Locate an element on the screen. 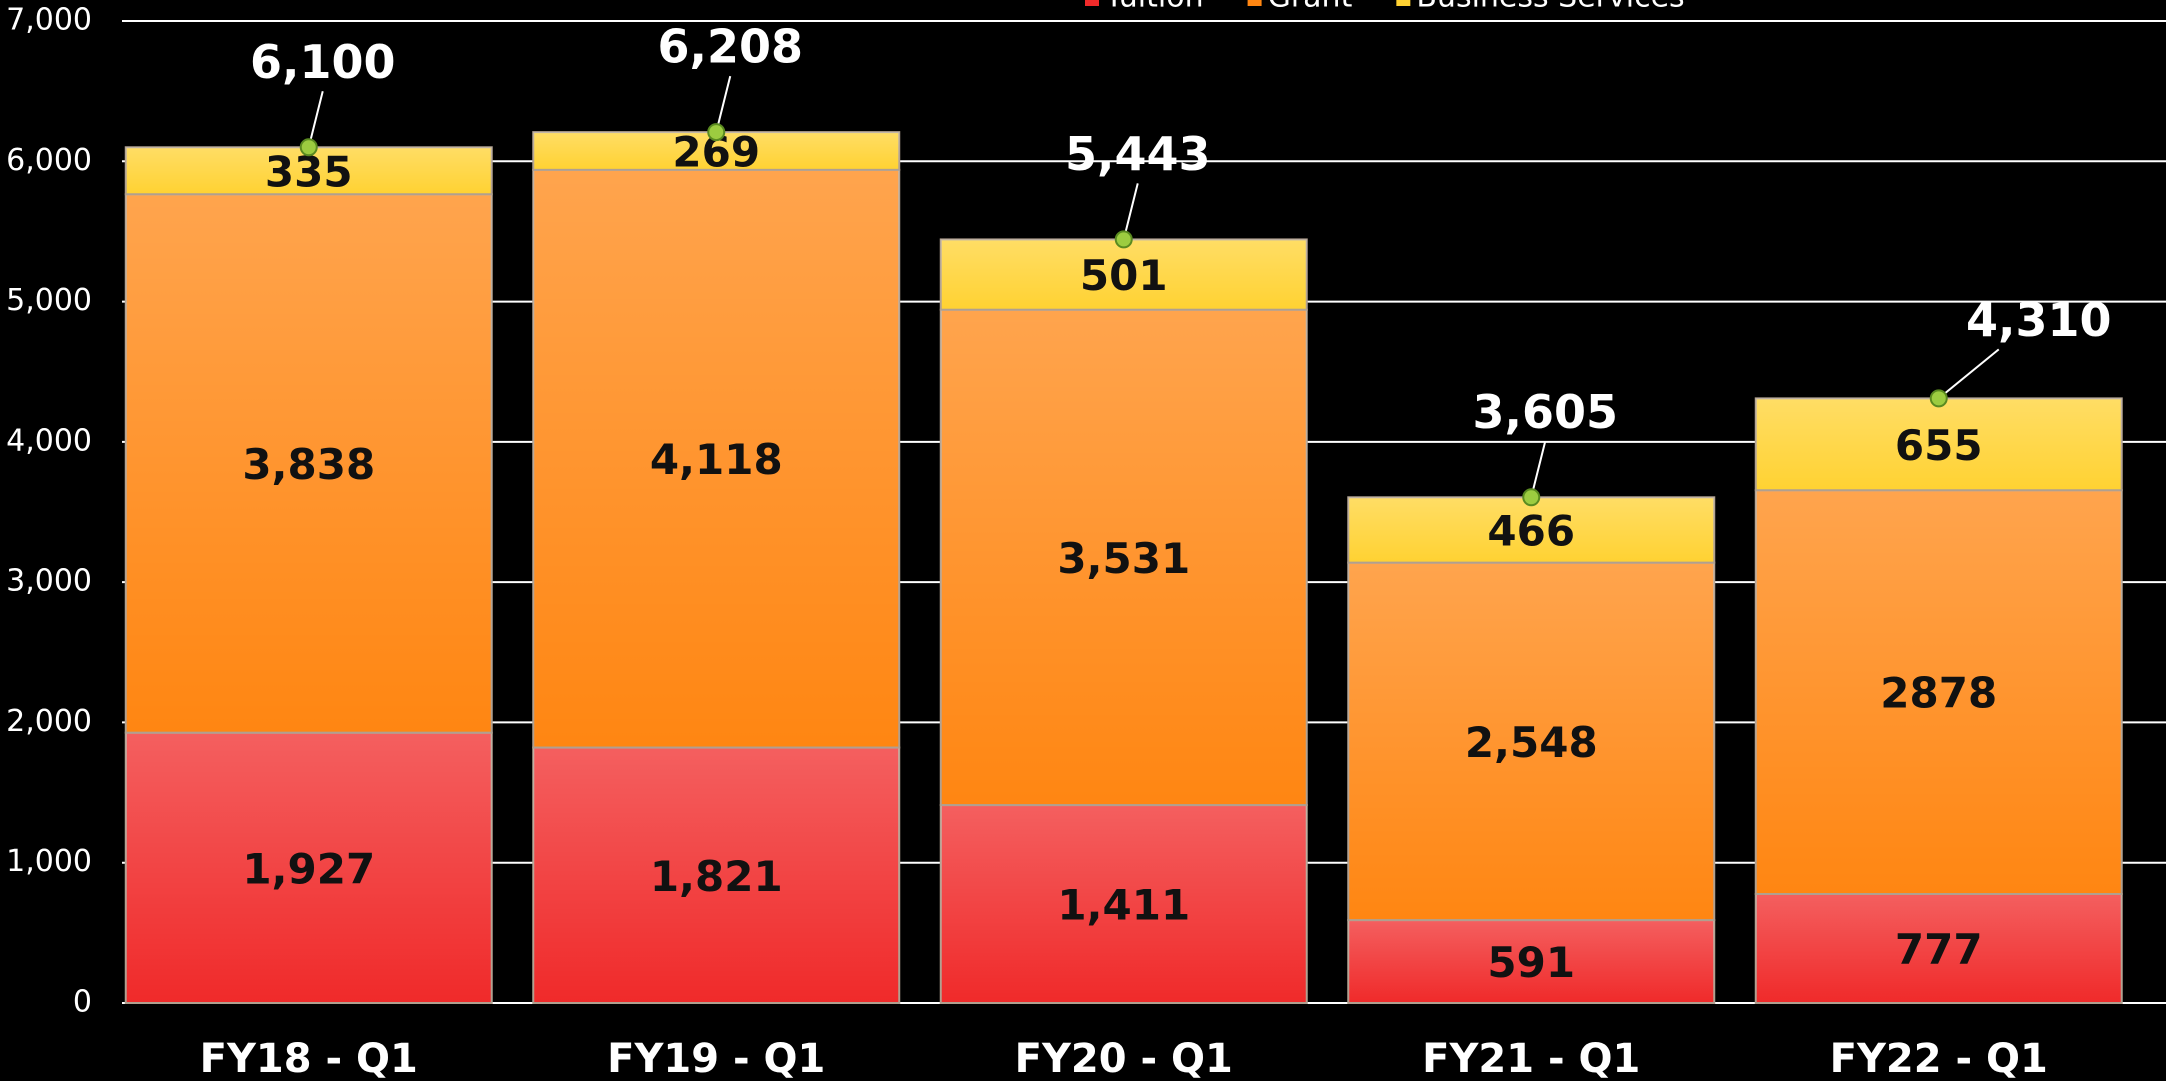 This screenshot has height=1081, width=2166. value-label: 591 is located at coordinates (1531, 962).